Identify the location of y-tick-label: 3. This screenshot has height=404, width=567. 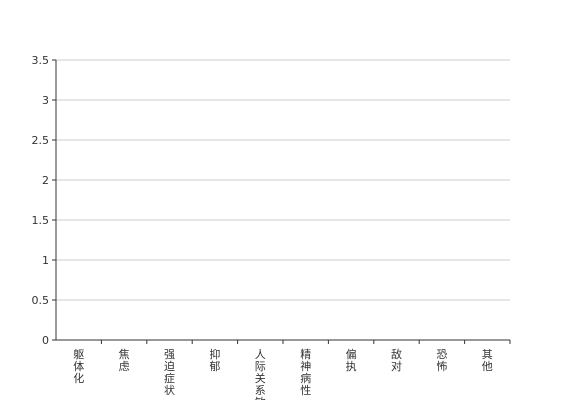
(45, 100).